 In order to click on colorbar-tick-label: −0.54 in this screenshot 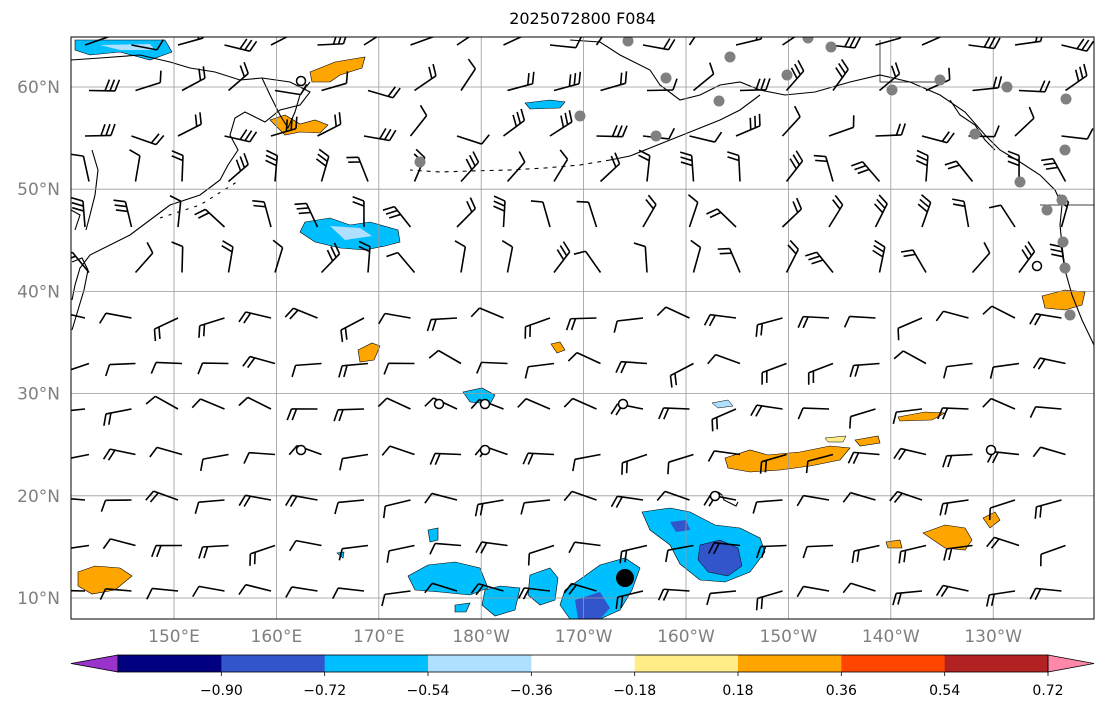, I will do `click(428, 691)`.